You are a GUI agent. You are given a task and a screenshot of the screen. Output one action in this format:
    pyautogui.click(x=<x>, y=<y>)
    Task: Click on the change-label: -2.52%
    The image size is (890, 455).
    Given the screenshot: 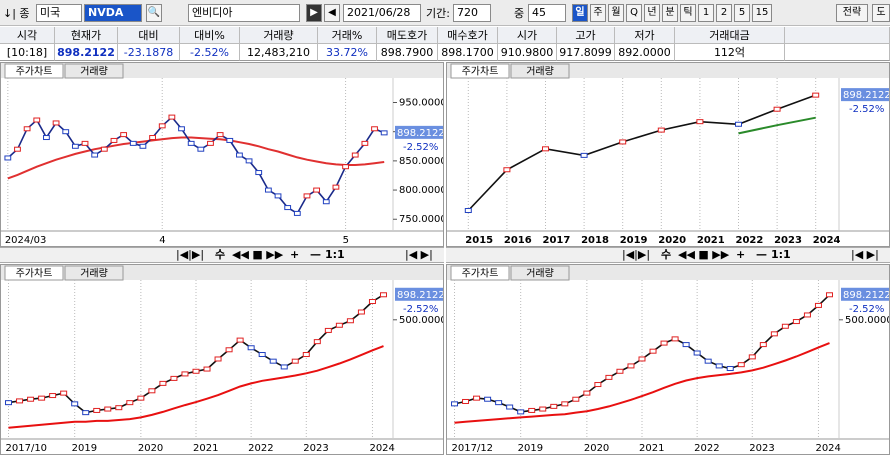 What is the action you would take?
    pyautogui.click(x=420, y=147)
    